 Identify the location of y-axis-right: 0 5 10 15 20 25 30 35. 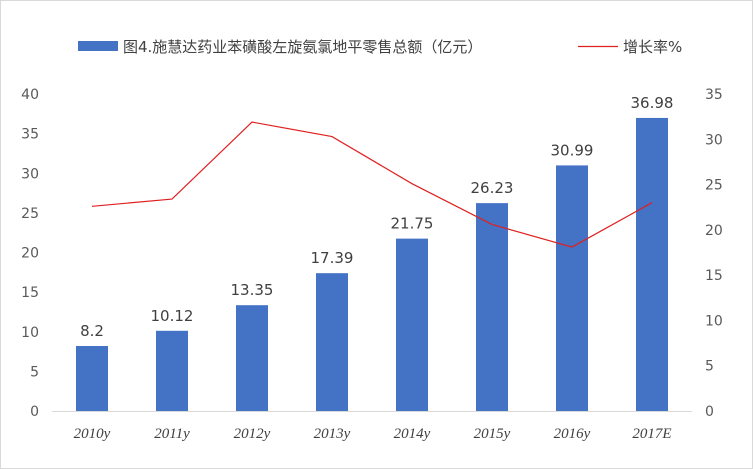
(714, 253).